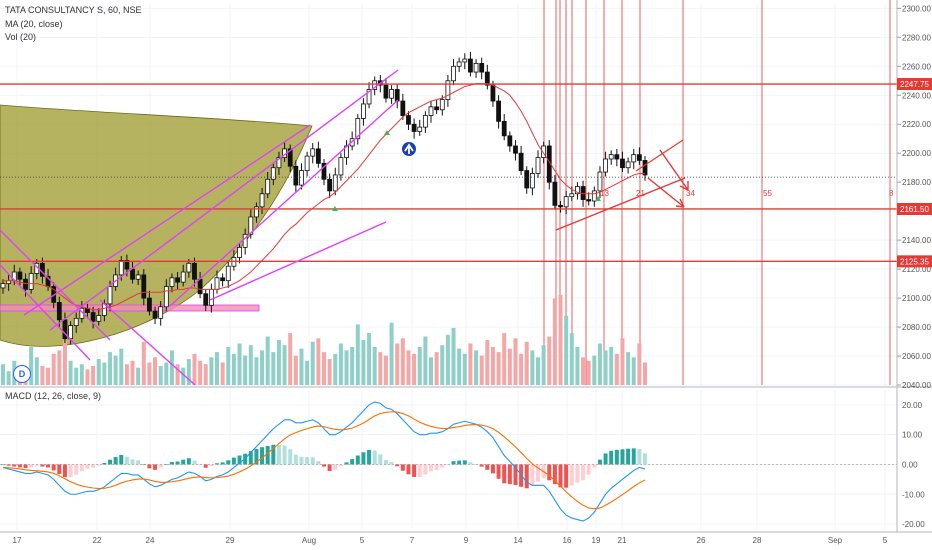  Describe the element at coordinates (22, 374) in the screenshot. I see `source-badge: D` at that location.